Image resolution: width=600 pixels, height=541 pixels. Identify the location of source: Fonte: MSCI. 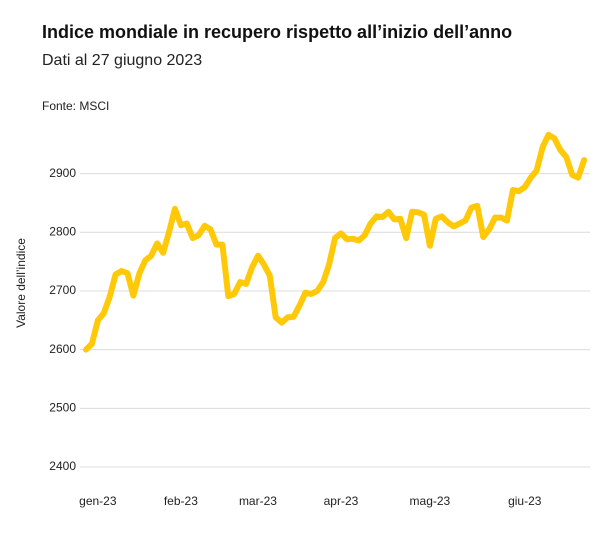
(75, 106).